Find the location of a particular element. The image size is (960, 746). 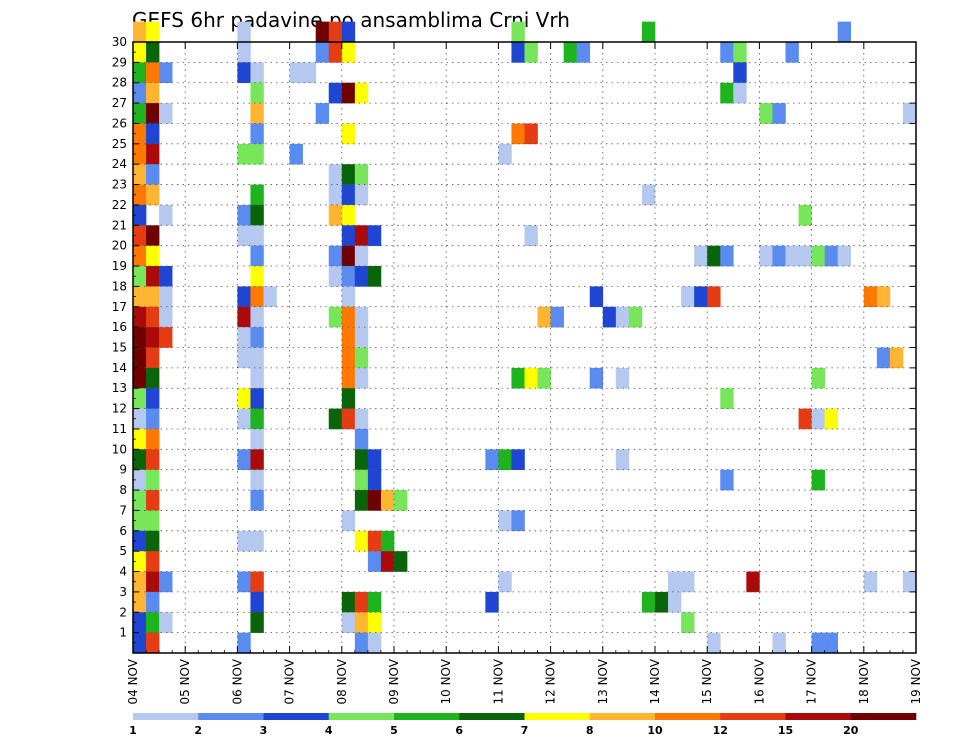

colorbar-label: 6 is located at coordinates (459, 730).